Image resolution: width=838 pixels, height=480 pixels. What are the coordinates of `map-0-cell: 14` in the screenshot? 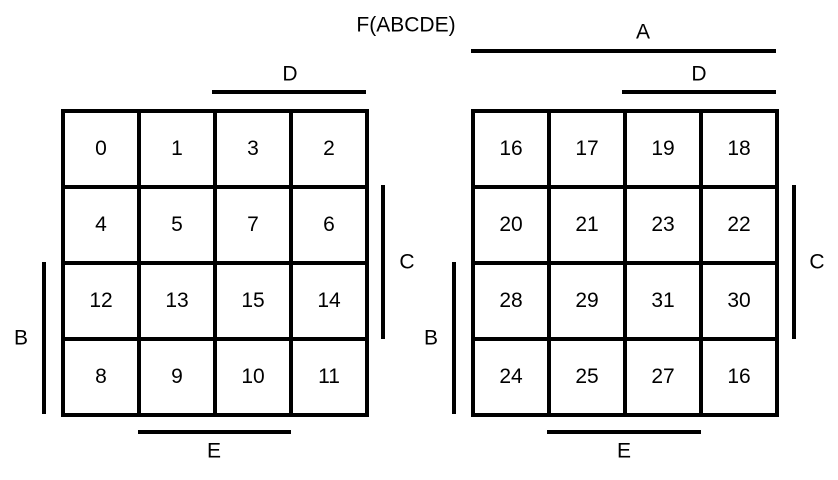 It's located at (329, 301).